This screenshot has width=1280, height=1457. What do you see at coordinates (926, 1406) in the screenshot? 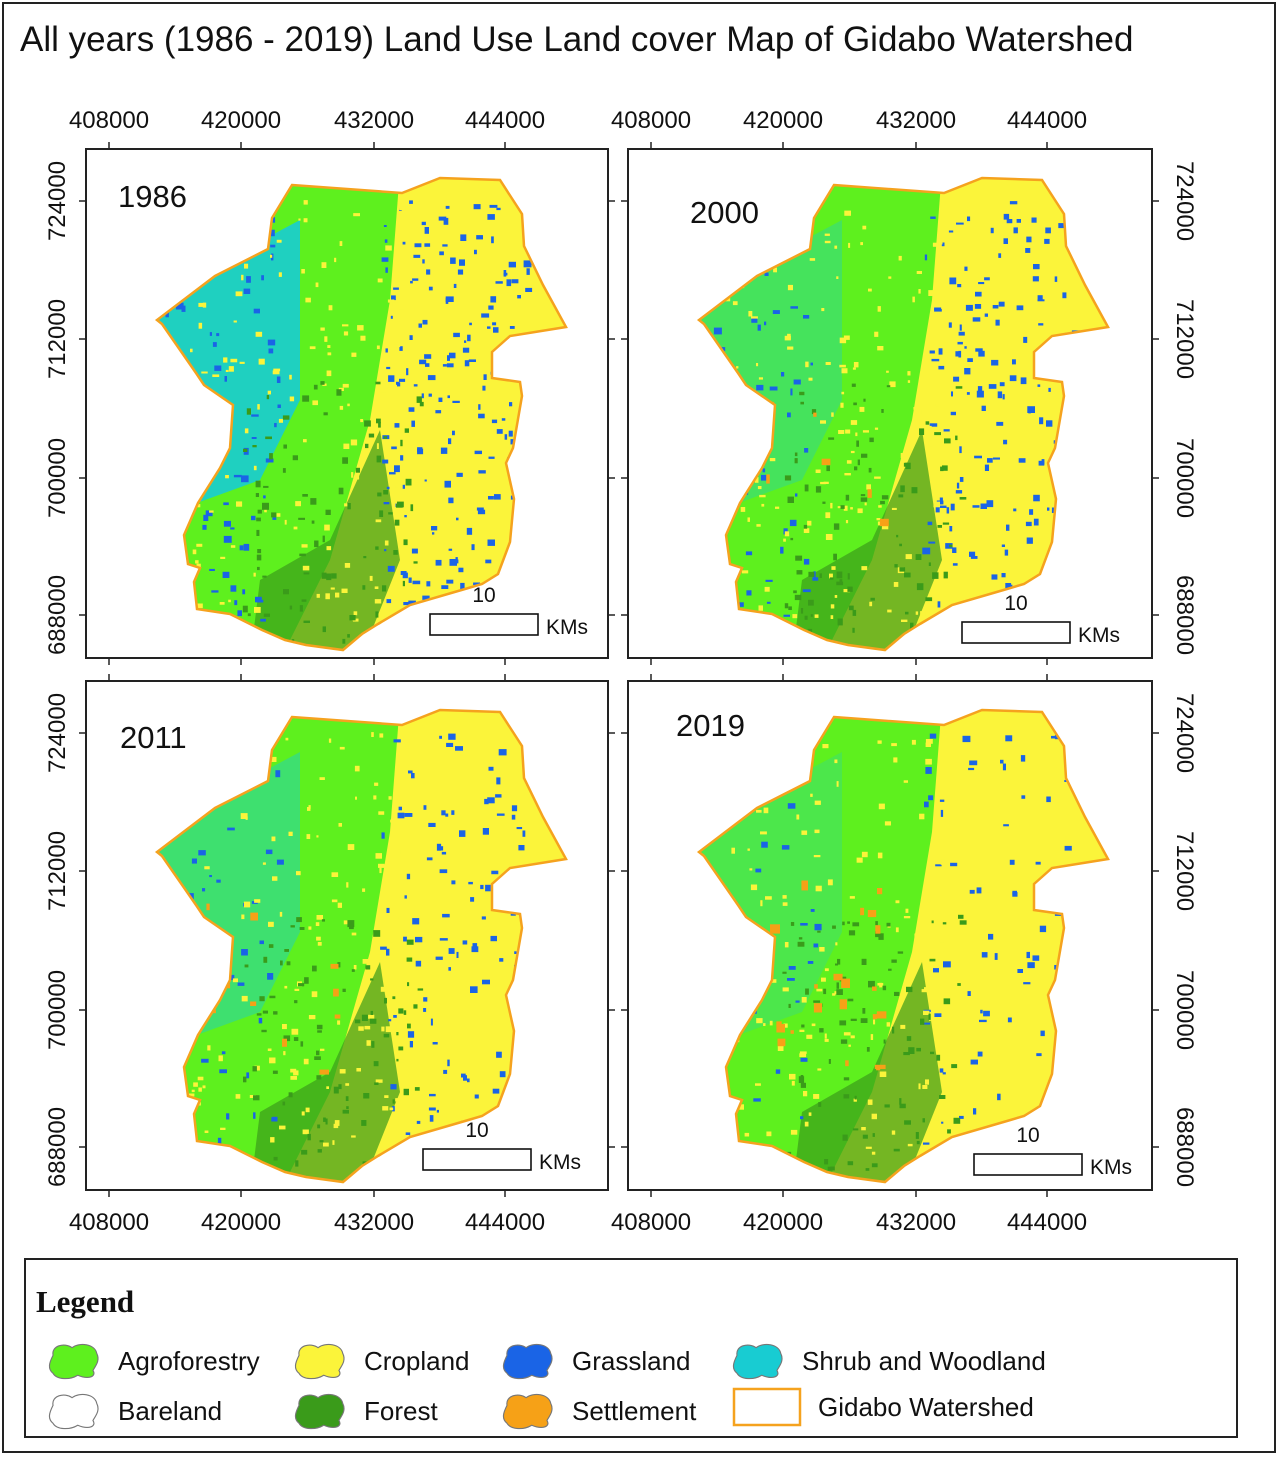
I see `legend-item-label: Gidabo Watershed` at bounding box center [926, 1406].